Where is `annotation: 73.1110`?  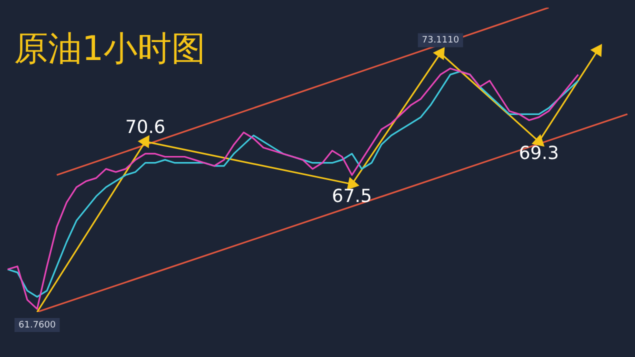 annotation: 73.1110 is located at coordinates (441, 41).